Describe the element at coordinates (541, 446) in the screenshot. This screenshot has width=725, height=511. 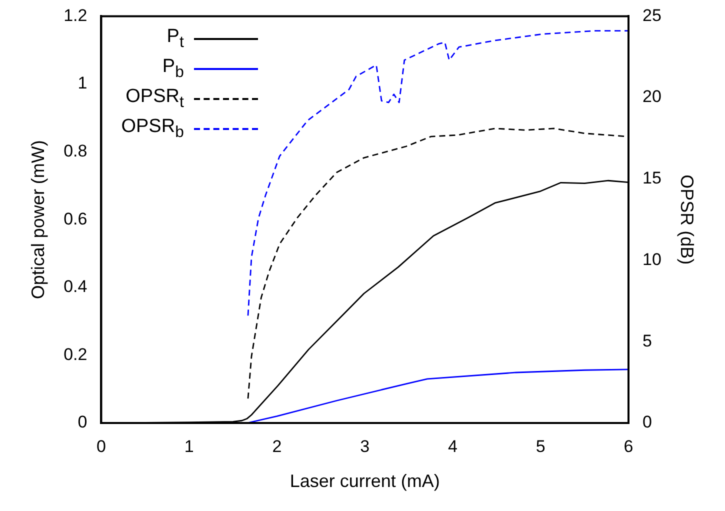
I see `x-tick-label: 5` at that location.